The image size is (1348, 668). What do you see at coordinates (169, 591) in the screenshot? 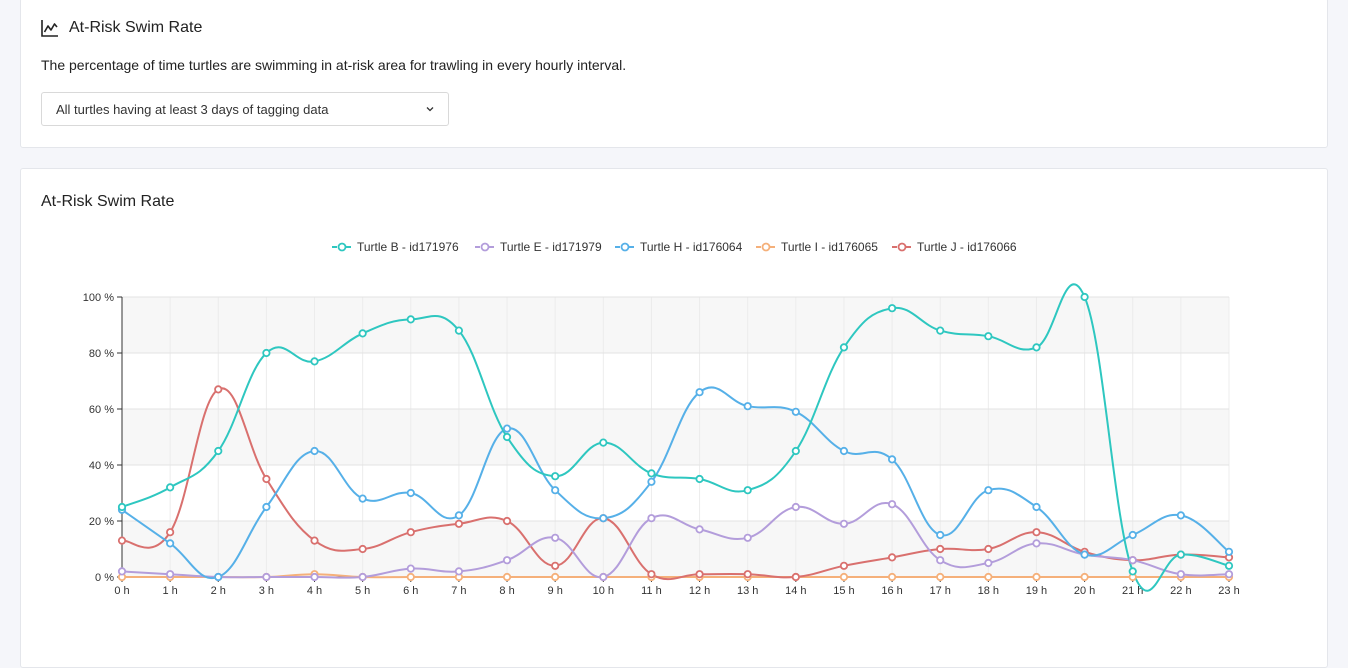
I see `x-tick-label: 1 h` at bounding box center [169, 591].